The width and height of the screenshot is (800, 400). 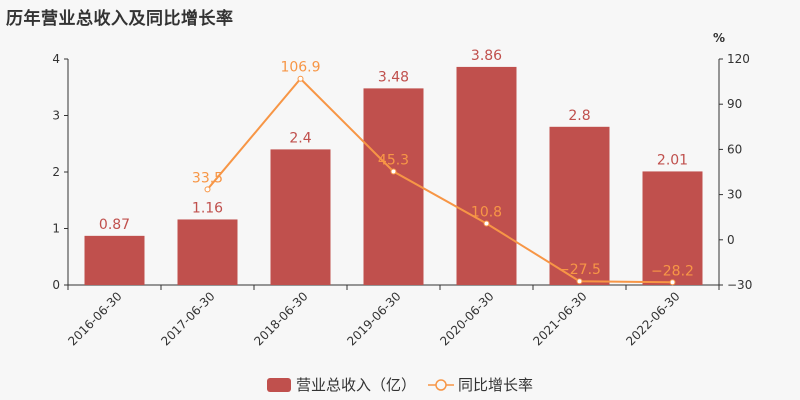 I want to click on legend-bar-swatch-icon, so click(x=278, y=384).